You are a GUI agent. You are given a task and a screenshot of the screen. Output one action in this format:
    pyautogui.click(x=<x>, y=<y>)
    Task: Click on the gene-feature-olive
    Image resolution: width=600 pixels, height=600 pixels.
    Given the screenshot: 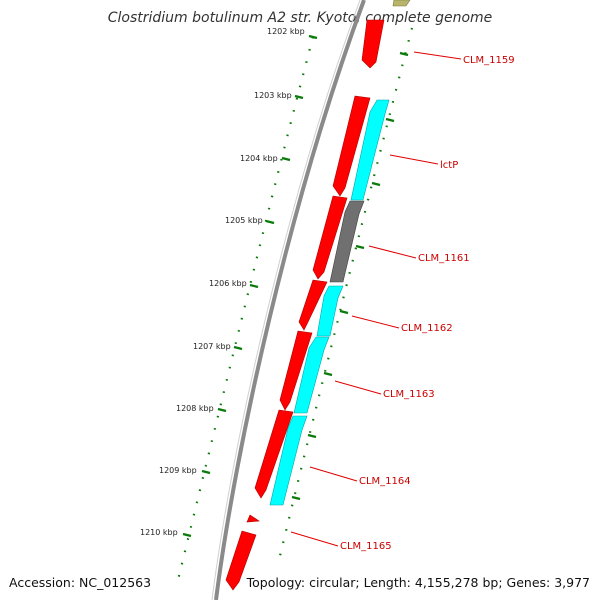 What is the action you would take?
    pyautogui.click(x=401, y=3)
    